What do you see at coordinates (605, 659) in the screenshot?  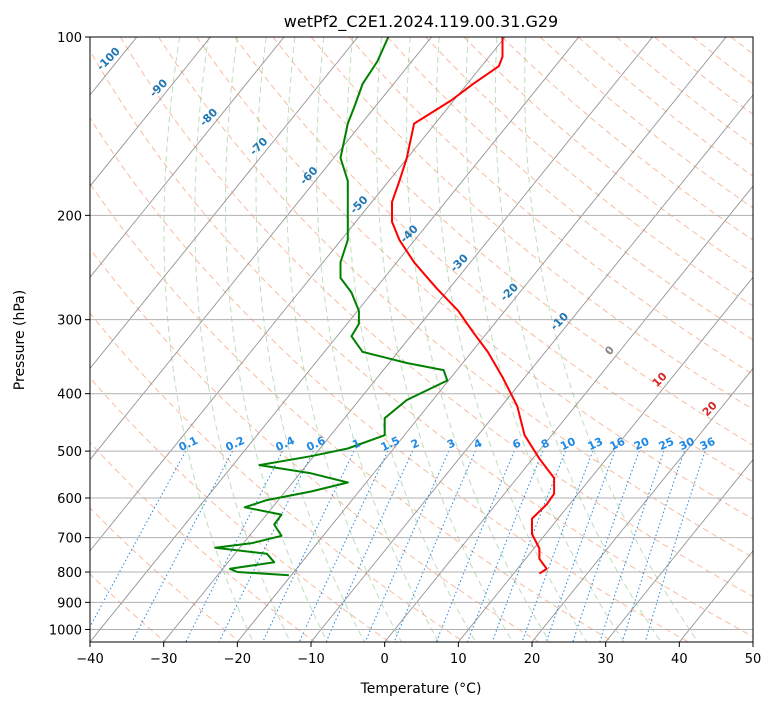 I see `x-tick-label: 30` at bounding box center [605, 659].